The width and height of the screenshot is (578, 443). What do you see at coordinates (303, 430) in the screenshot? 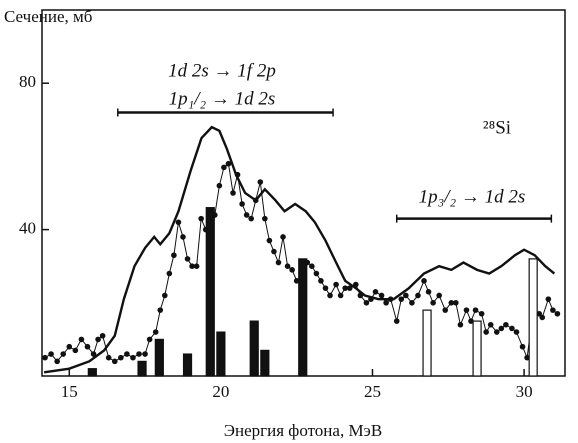
I see `x-axis-label: Энергия фотона, МэВ` at bounding box center [303, 430].